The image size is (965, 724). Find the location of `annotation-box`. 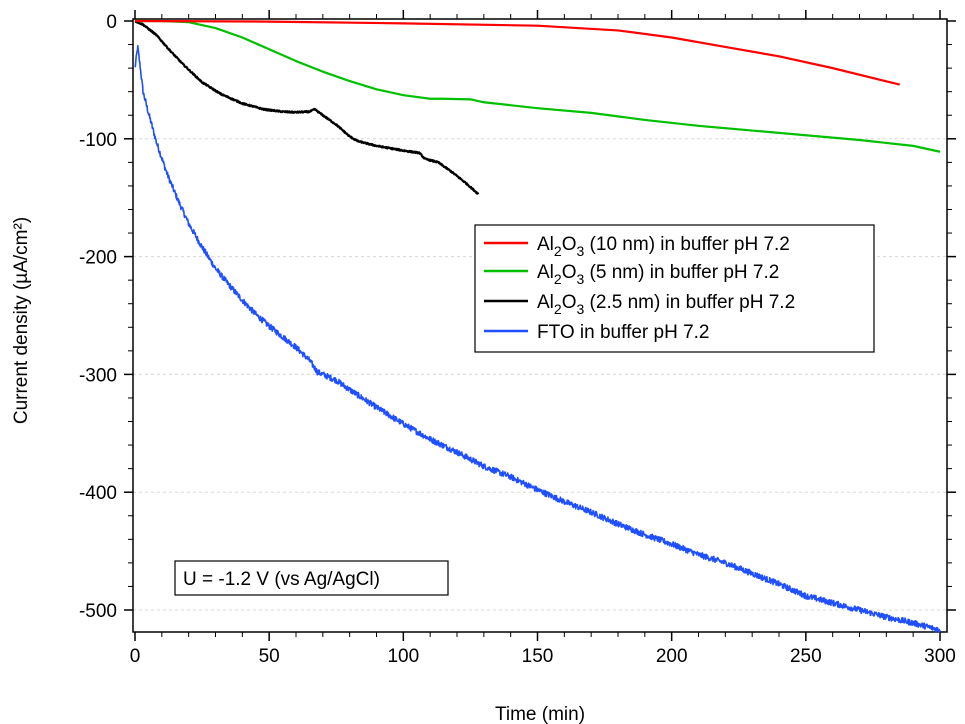

annotation-box is located at coordinates (311, 578).